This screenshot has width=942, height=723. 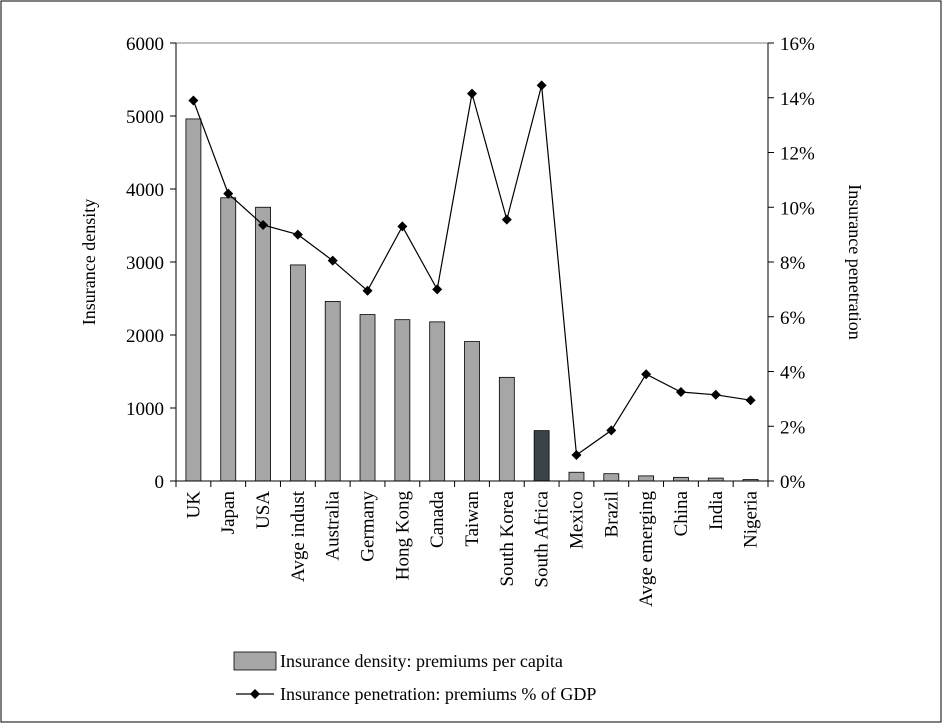 What do you see at coordinates (145, 263) in the screenshot?
I see `y-left-tick-label: 3000` at bounding box center [145, 263].